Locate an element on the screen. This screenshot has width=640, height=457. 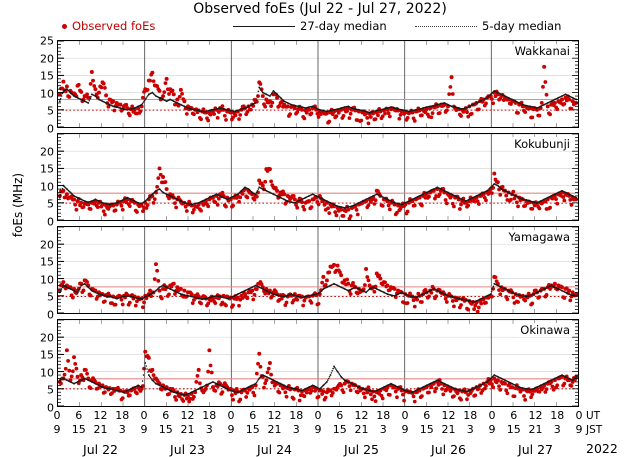
solid-line-icon is located at coordinates (264, 26).